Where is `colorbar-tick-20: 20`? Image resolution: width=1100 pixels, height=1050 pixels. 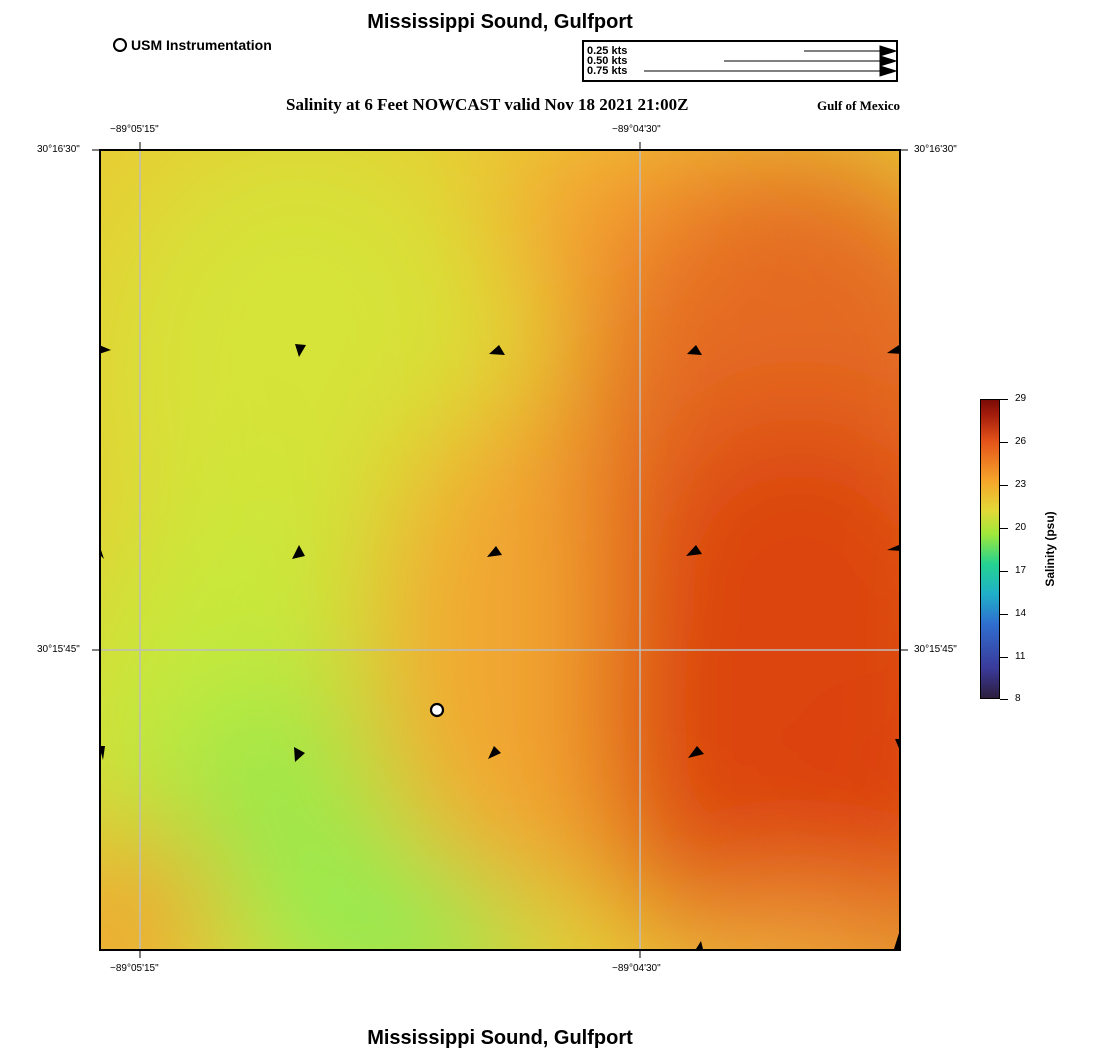 colorbar-tick-20: 20 is located at coordinates (1021, 527).